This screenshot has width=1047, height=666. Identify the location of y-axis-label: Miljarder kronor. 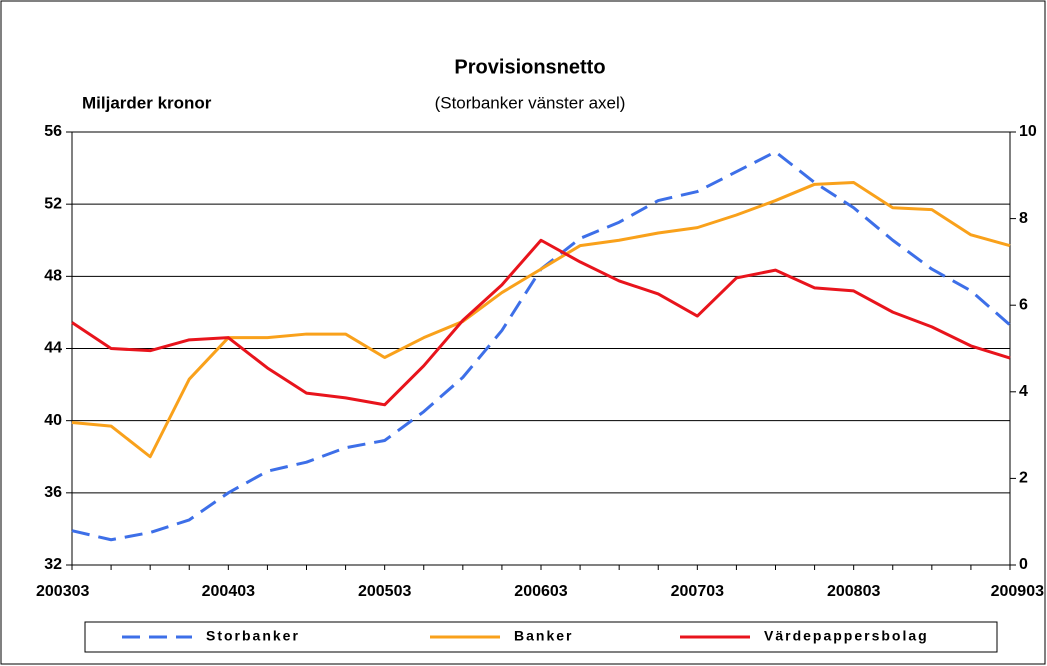
(147, 102).